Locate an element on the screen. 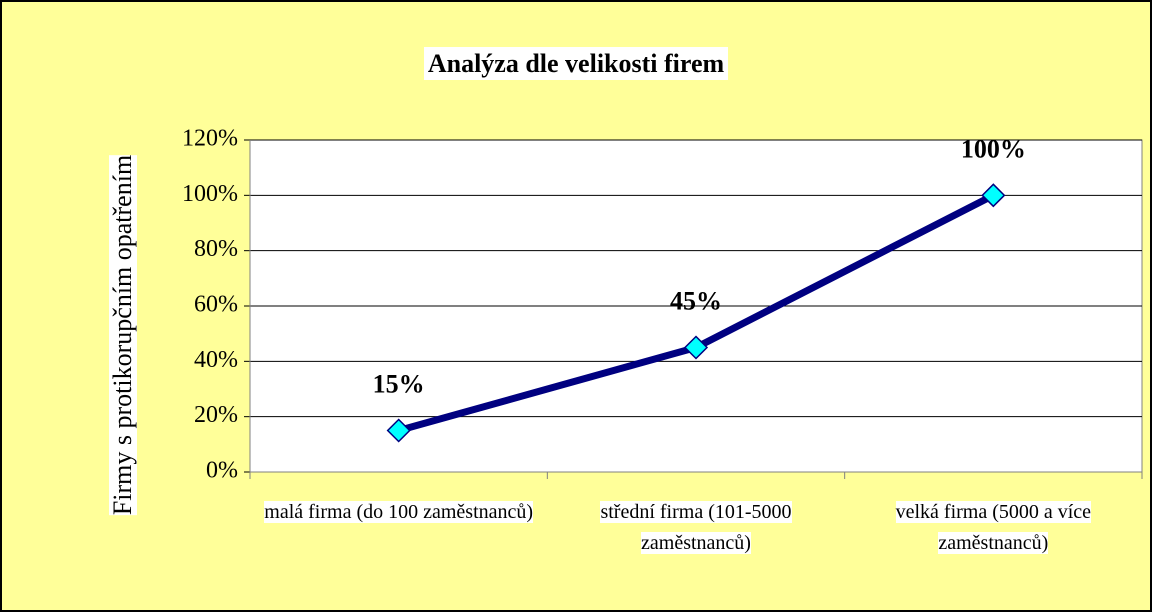 This screenshot has width=1152, height=612. x-tick-label-box: velká firma (5000 a více zaměstnanců) is located at coordinates (993, 528).